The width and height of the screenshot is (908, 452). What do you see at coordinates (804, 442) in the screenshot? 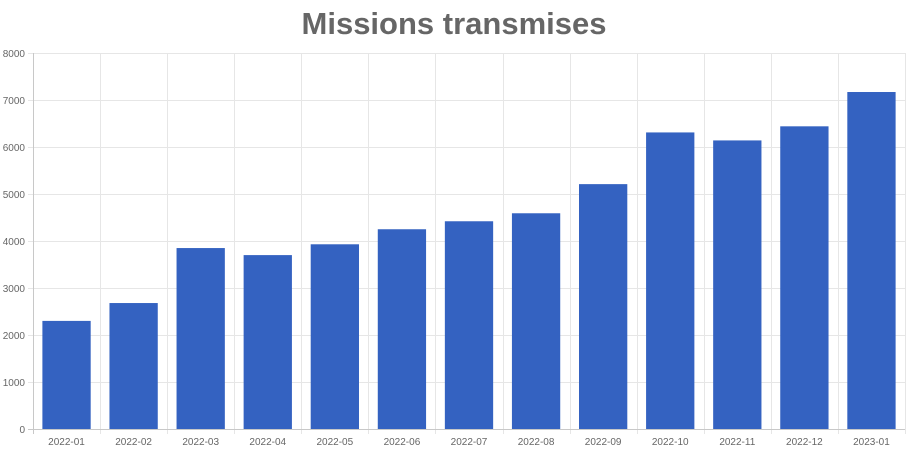
I see `x-tick-label: 2022-12` at bounding box center [804, 442].